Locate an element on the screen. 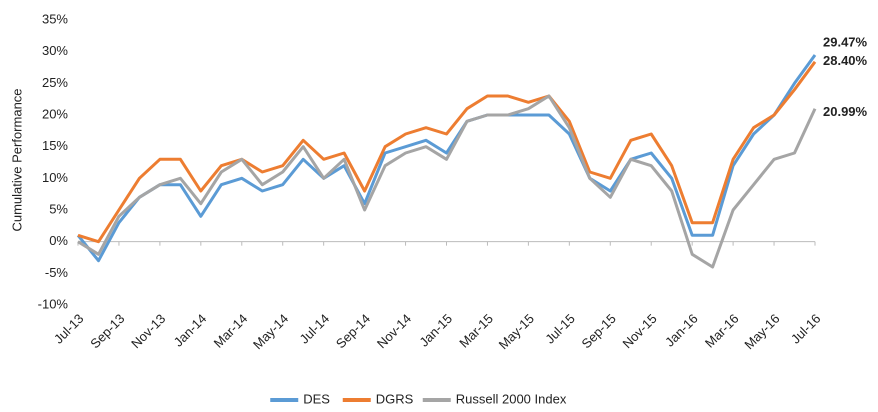 This screenshot has width=878, height=412. end-label: 20.99% is located at coordinates (845, 111).